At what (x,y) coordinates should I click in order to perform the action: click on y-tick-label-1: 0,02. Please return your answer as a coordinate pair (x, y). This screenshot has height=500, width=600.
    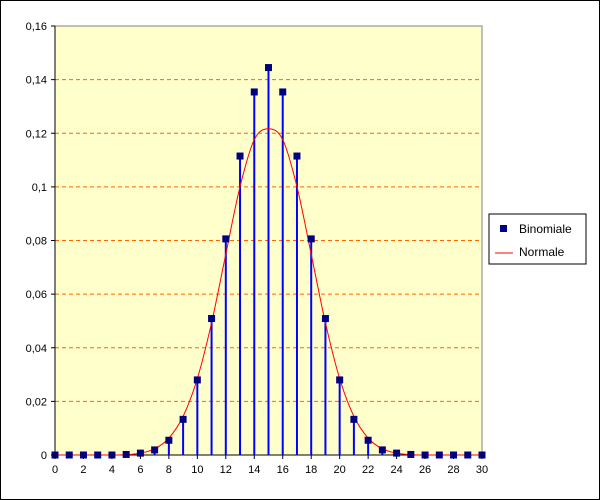
    Looking at the image, I should click on (36, 402).